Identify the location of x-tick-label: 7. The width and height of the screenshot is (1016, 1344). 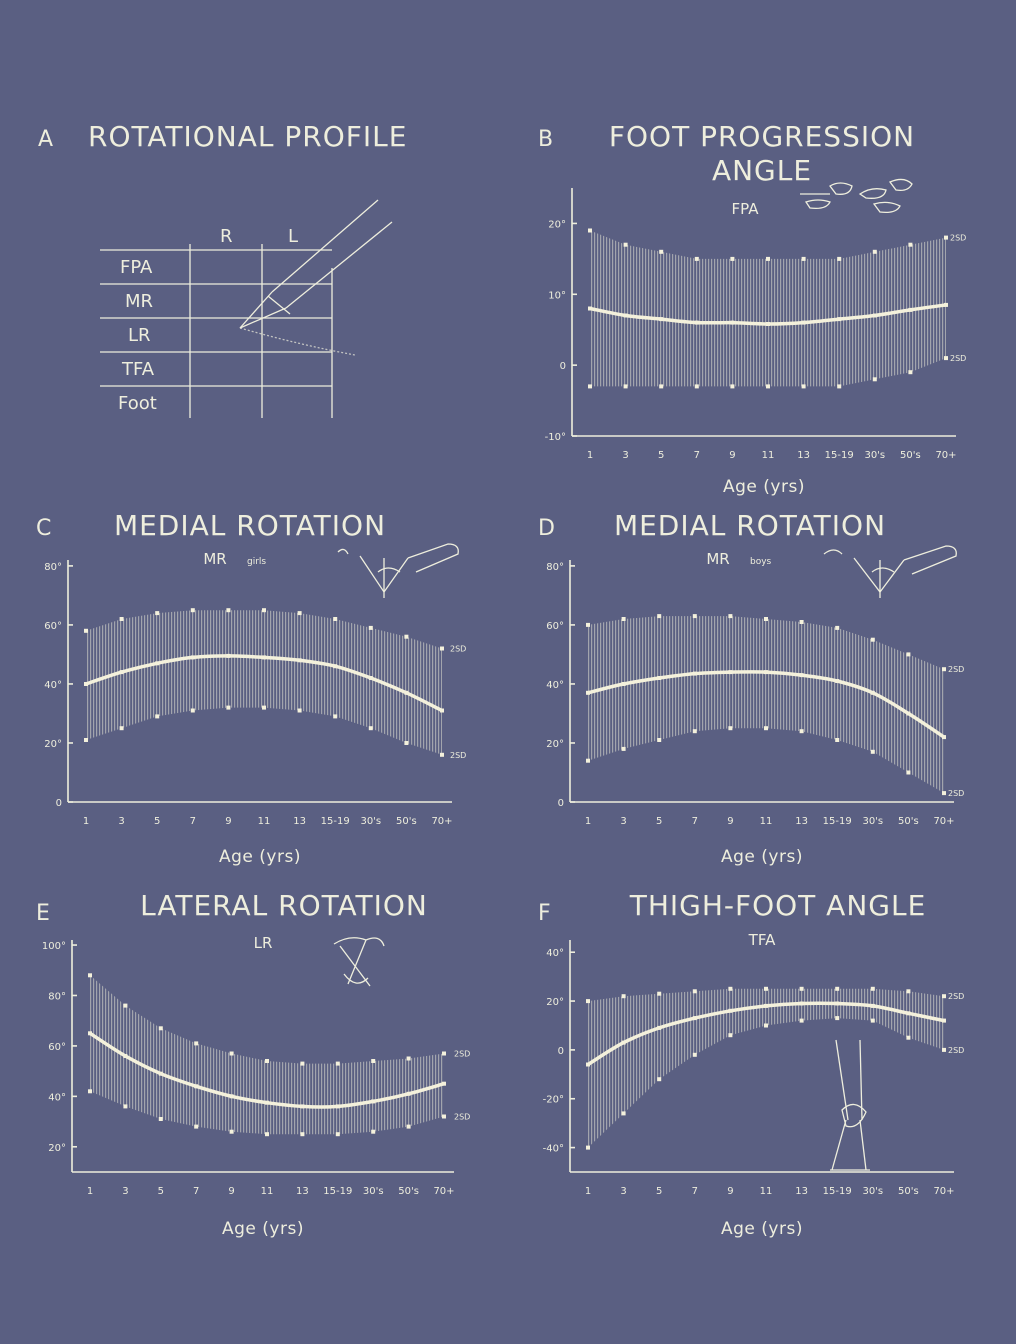
(193, 821).